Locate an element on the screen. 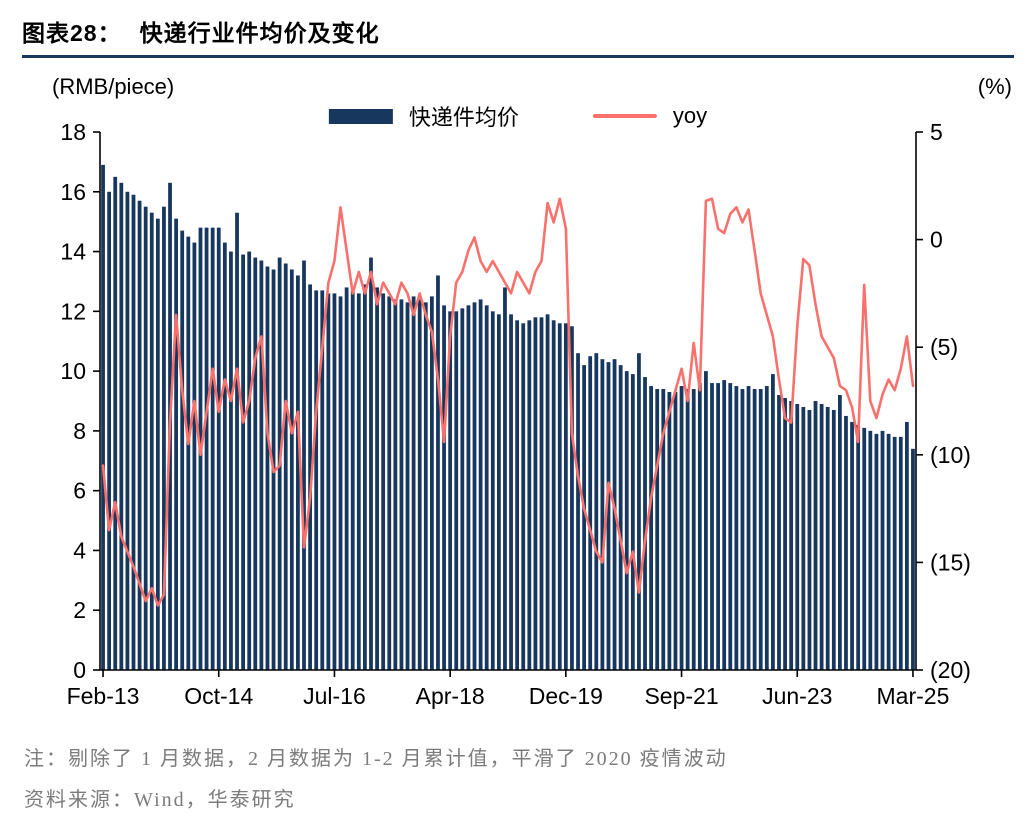 The image size is (1036, 828). left-axis-tick-label: 12 is located at coordinates (73, 311).